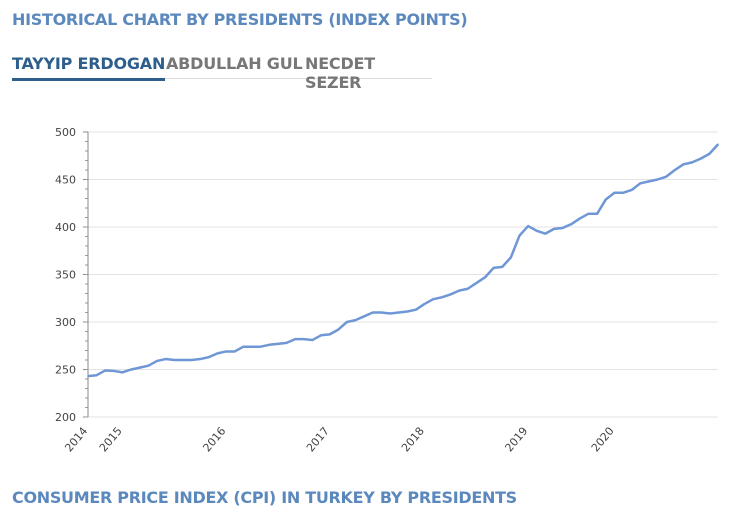  Describe the element at coordinates (65, 322) in the screenshot. I see `y-tick-label: 300` at that location.